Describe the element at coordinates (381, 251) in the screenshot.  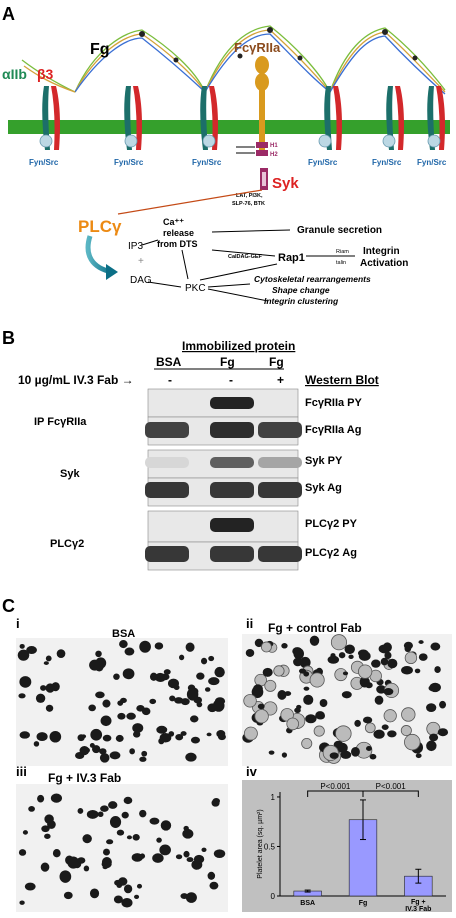
I see `integrin-act-line-1: Integrin` at that location.